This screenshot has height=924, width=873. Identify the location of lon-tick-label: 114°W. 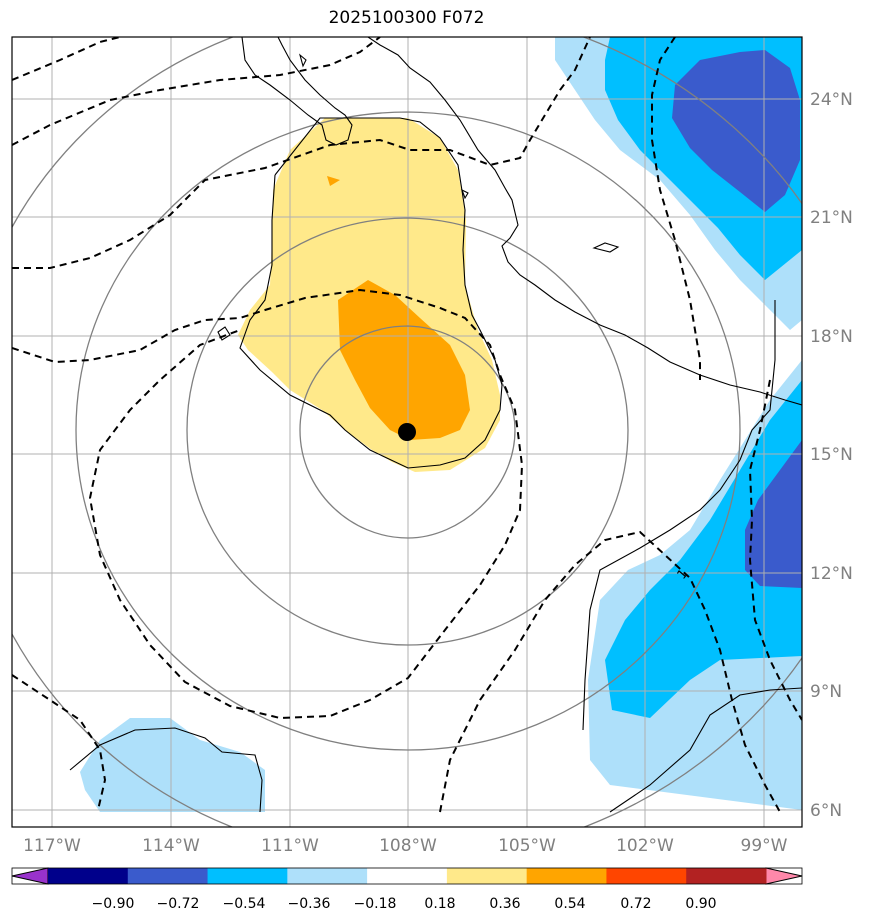
(171, 846).